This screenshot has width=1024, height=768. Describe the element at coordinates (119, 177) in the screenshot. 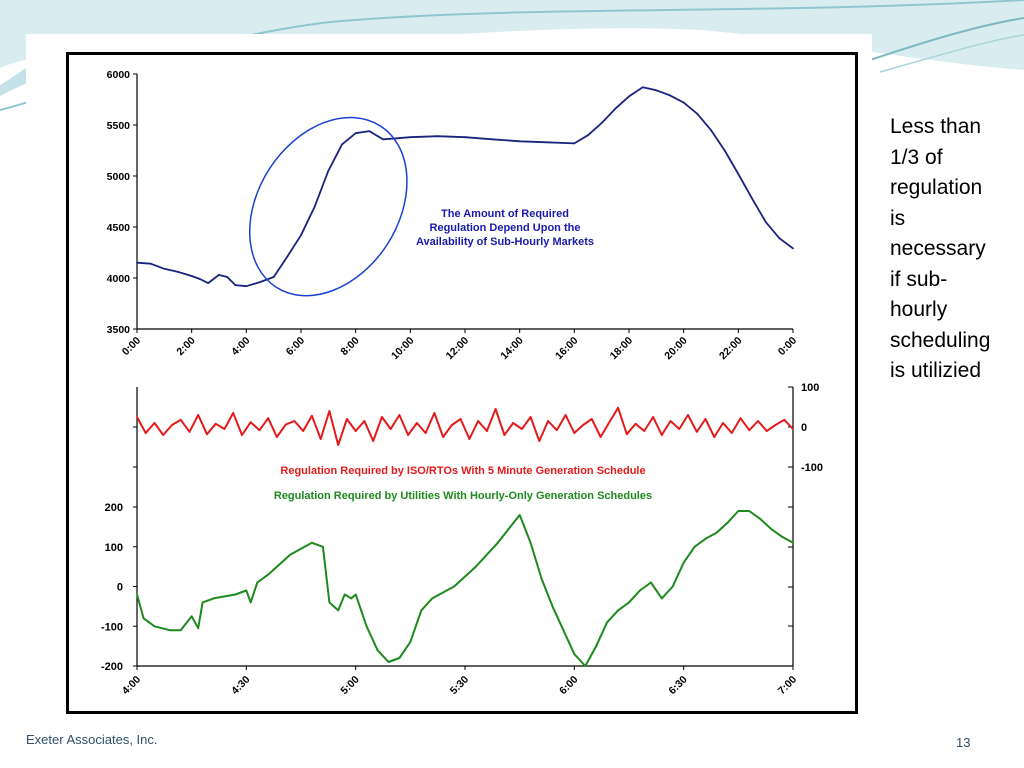

I see `y-tick-label: 5000` at that location.